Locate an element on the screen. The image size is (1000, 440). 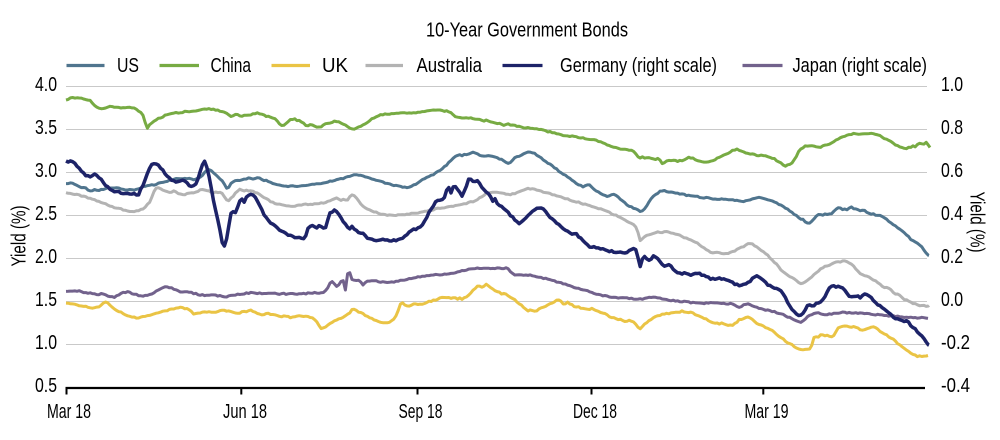
svg-text: Mar 19 is located at coordinates (767, 412).